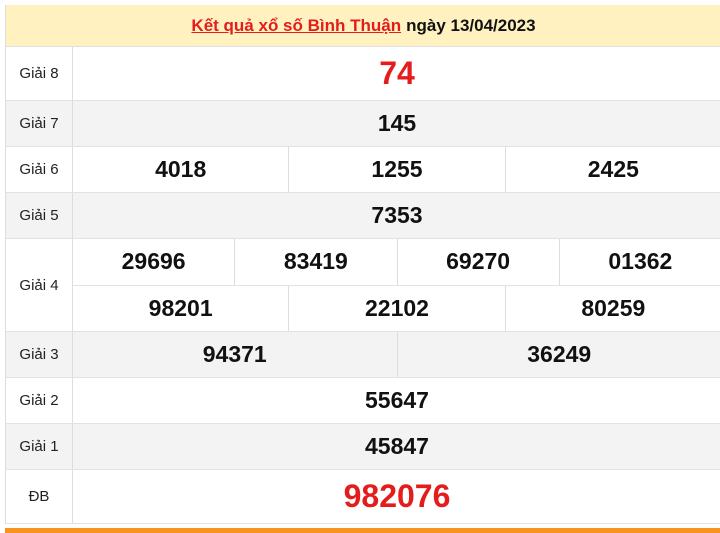 The width and height of the screenshot is (720, 533). Describe the element at coordinates (363, 447) in the screenshot. I see `prize-row: Giải 1 45847` at that location.